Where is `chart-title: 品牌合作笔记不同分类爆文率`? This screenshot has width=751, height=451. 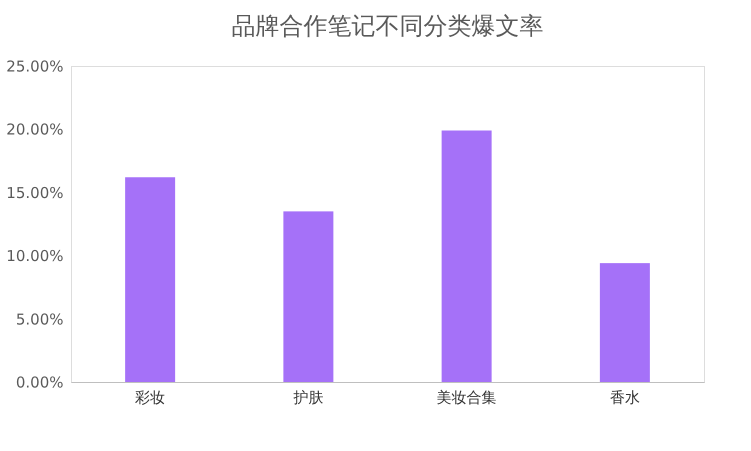
chart-title: 品牌合作笔记不同分类爆文率 is located at coordinates (388, 26).